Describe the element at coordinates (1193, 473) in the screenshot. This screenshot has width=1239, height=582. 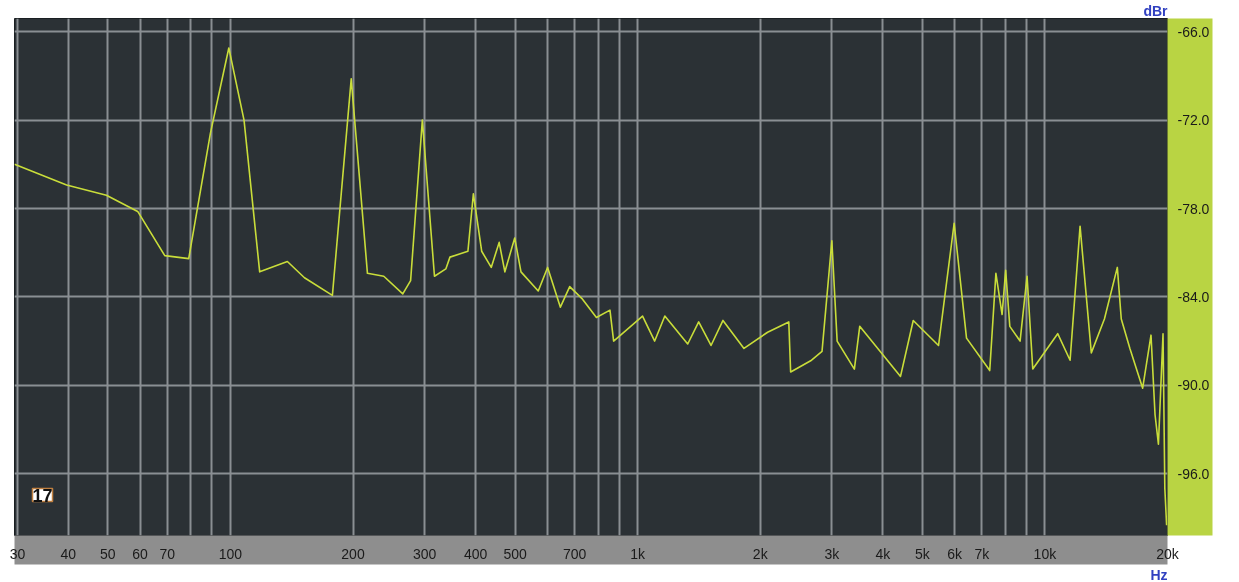
I see `y-tick-label: -96.0` at that location.